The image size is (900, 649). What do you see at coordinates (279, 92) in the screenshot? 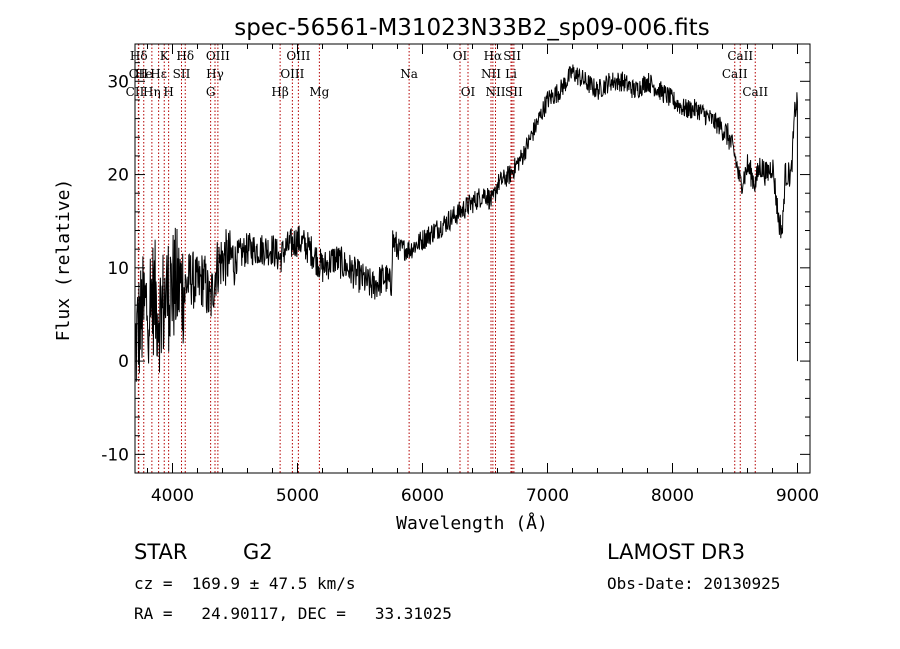
I see `spectral-line-label: Hβ` at bounding box center [279, 92].